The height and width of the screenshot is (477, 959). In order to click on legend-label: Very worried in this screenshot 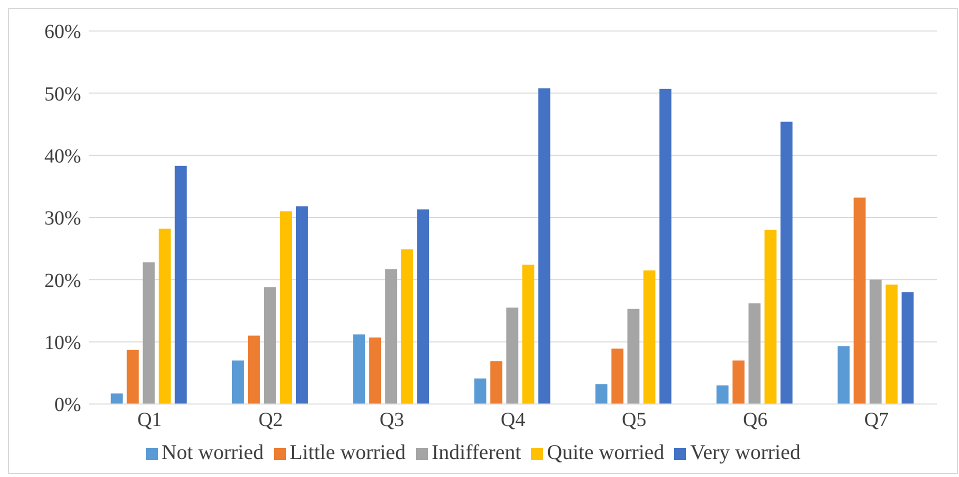, I will do `click(745, 452)`.